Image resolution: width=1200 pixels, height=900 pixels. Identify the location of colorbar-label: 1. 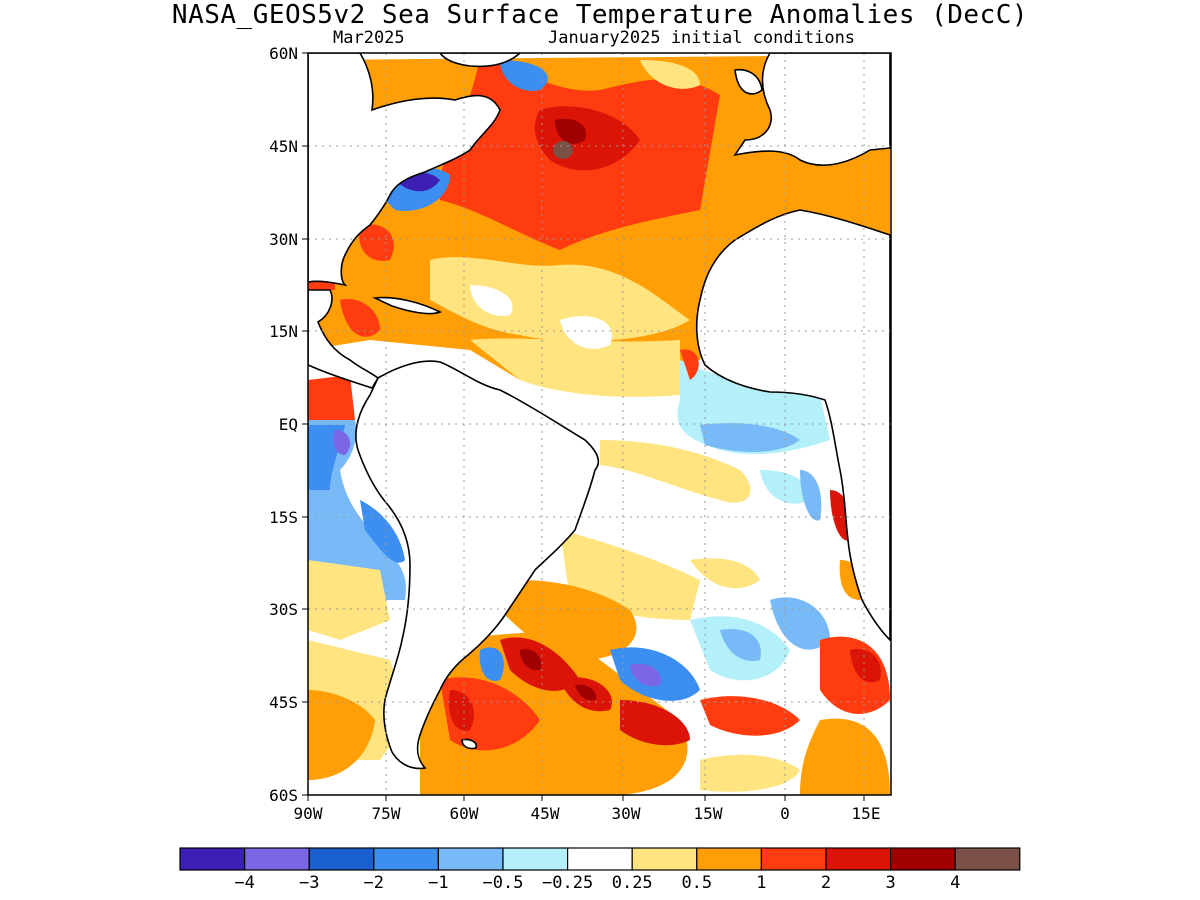
(761, 883).